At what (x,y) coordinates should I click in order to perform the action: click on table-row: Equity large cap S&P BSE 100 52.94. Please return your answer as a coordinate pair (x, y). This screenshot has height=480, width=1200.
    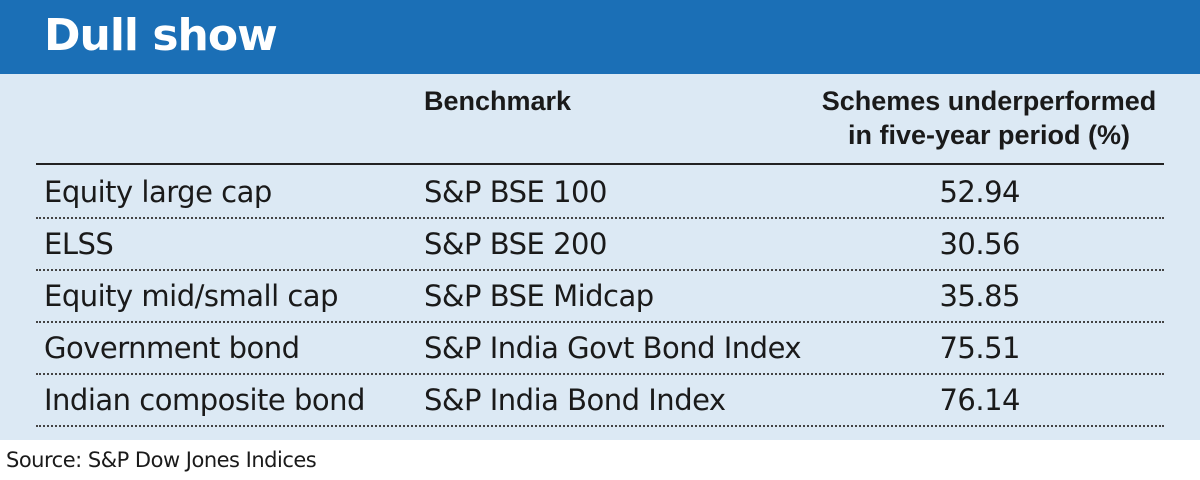
    Looking at the image, I should click on (600, 192).